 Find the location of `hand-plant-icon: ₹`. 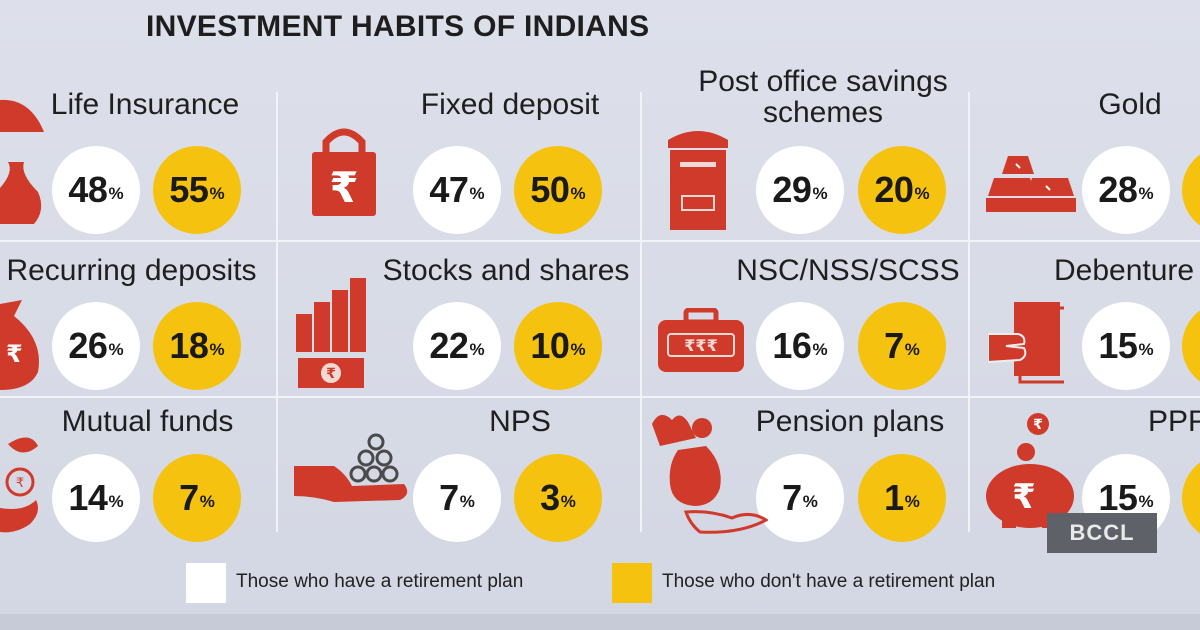

hand-plant-icon: ₹ is located at coordinates (19, 485).